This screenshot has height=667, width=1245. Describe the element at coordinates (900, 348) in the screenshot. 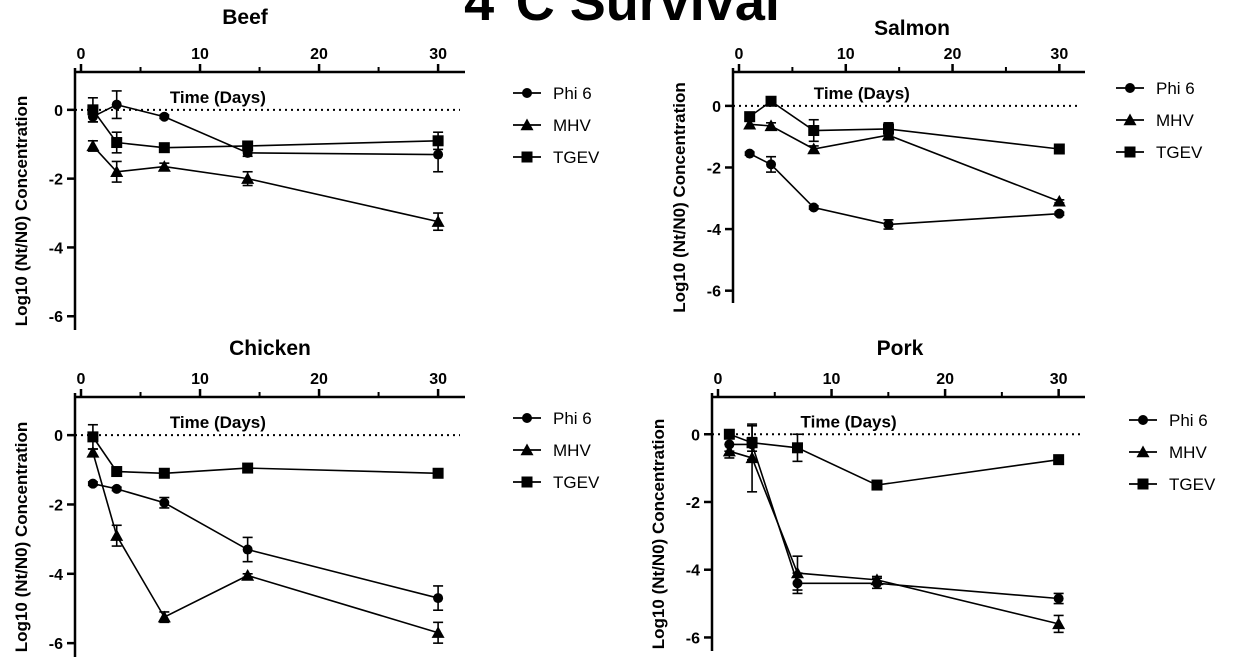

I see `panel-title: Pork` at that location.